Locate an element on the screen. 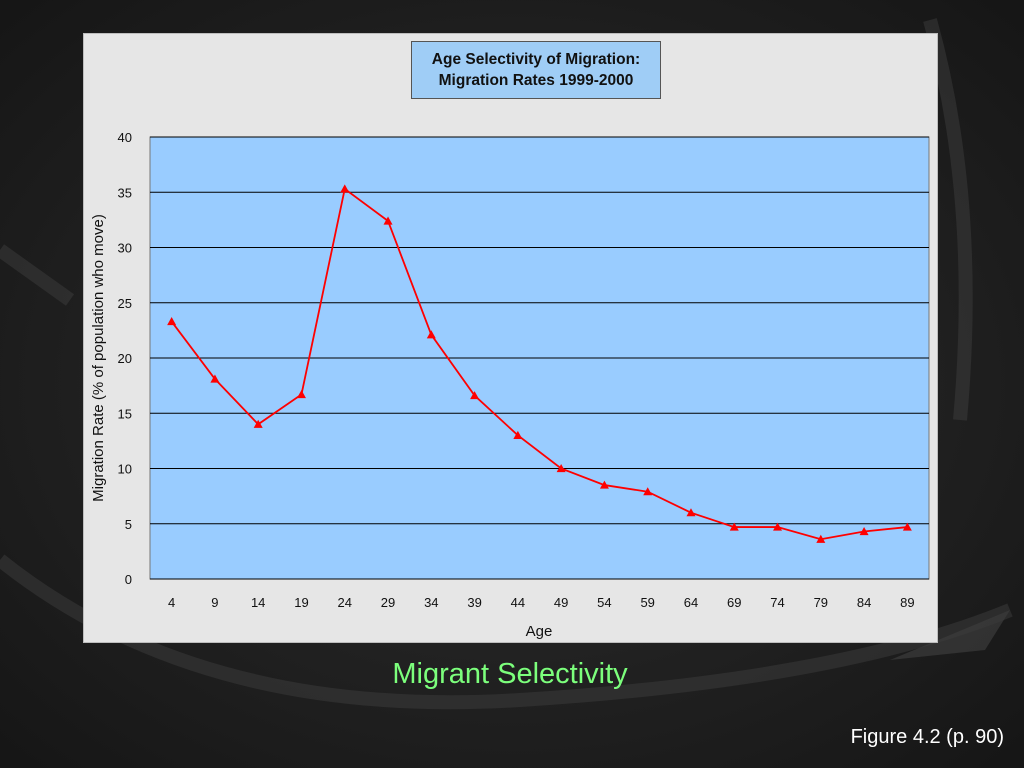 The width and height of the screenshot is (1024, 768). x-tick-label: 59 is located at coordinates (647, 602).